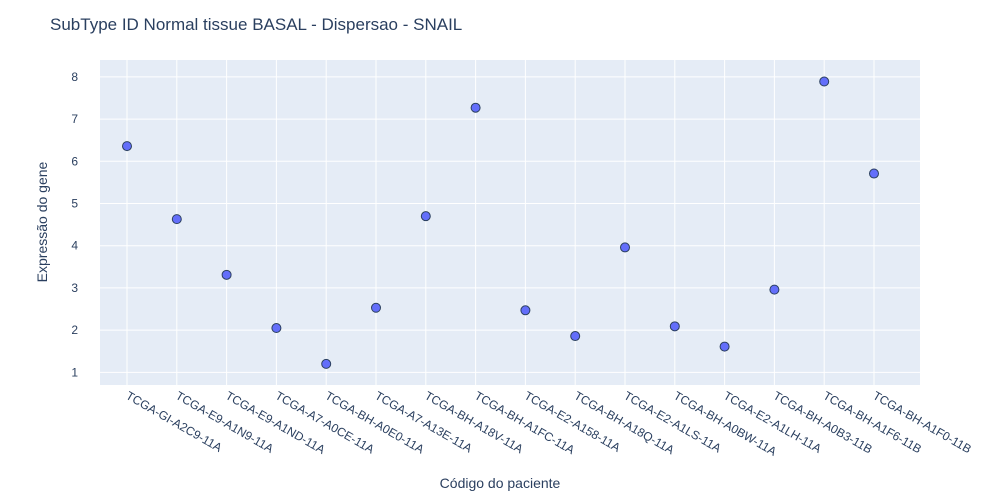 The image size is (1000, 500). I want to click on y-tick-label: 3, so click(74, 288).